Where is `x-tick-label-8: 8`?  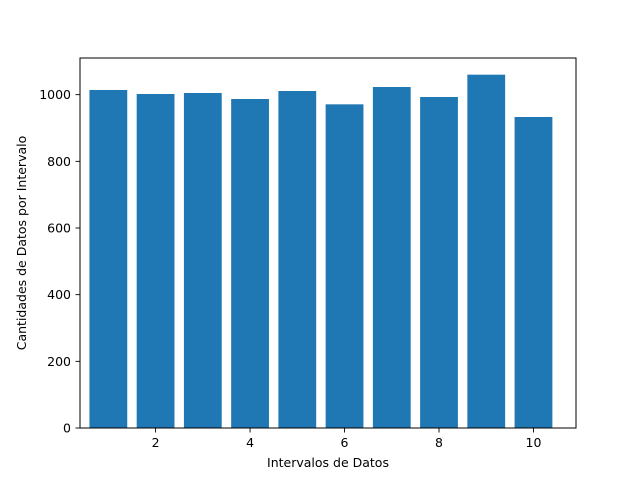 x-tick-label-8: 8 is located at coordinates (439, 442).